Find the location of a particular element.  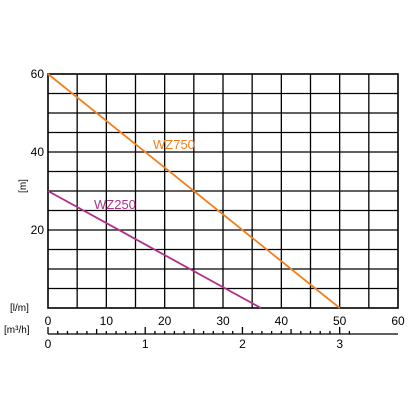

y-tick-label: 60 is located at coordinates (38, 74).